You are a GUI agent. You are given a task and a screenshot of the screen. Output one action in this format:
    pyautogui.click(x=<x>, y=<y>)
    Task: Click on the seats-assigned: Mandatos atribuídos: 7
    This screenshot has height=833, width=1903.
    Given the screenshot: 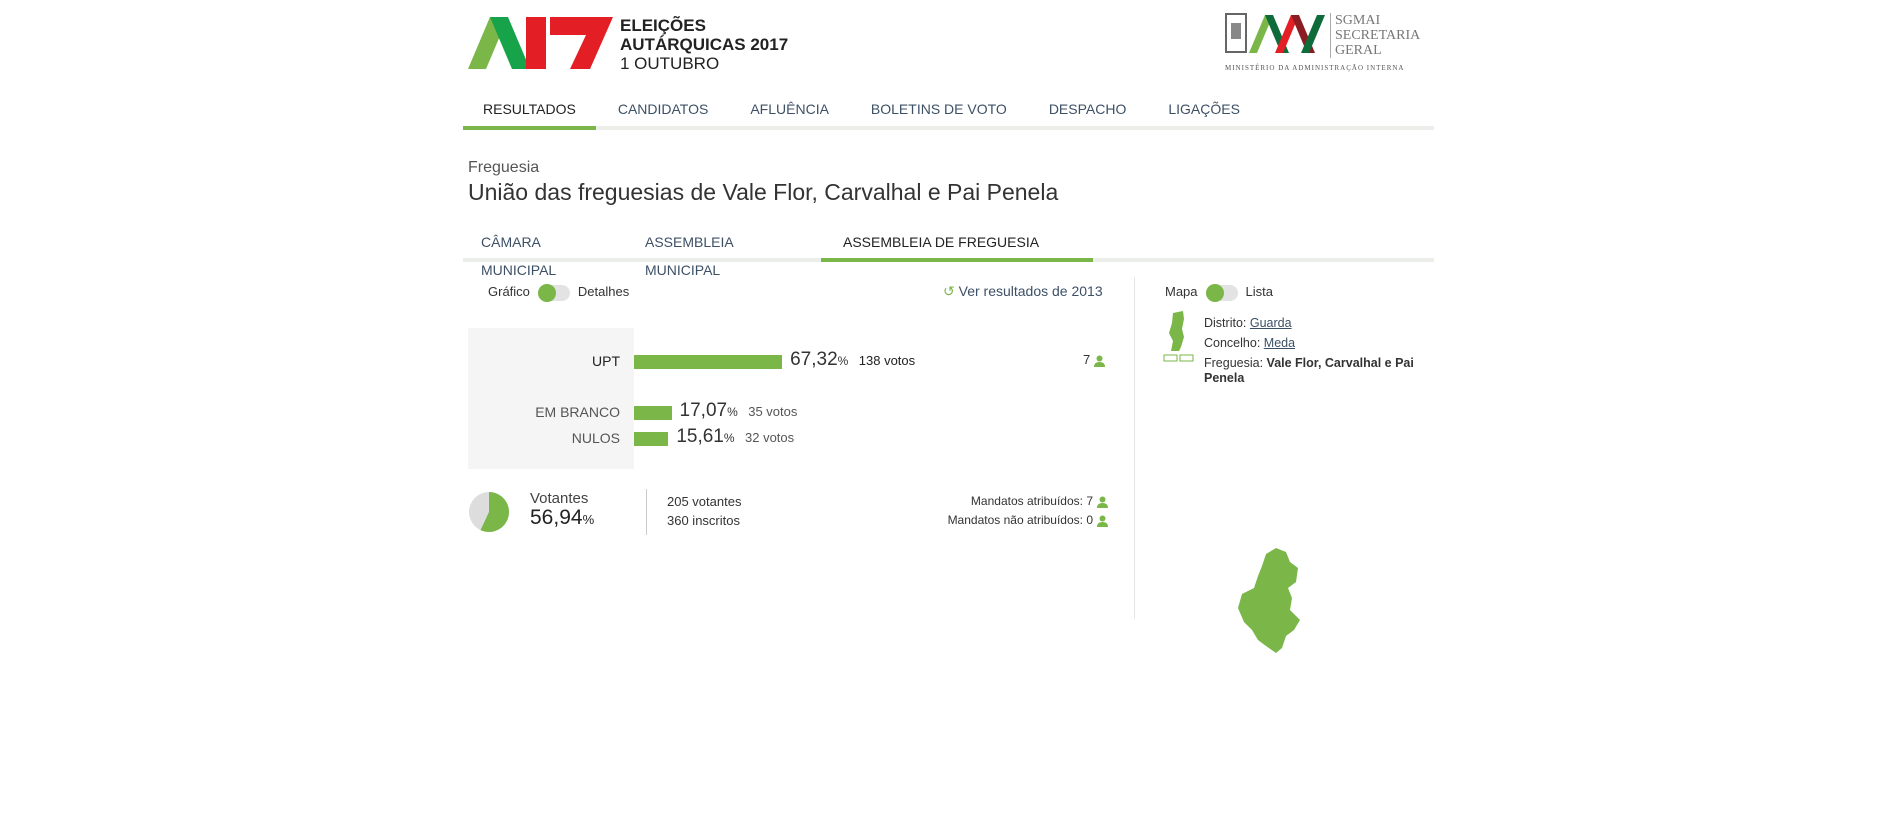 What is the action you would take?
    pyautogui.click(x=1028, y=501)
    